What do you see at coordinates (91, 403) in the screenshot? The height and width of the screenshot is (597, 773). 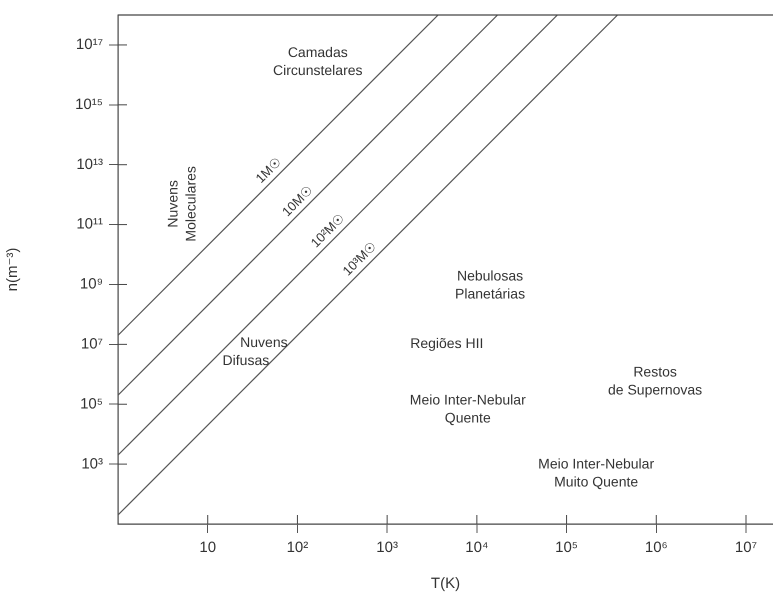 I see `y-tick-label: 10⁵` at bounding box center [91, 403].